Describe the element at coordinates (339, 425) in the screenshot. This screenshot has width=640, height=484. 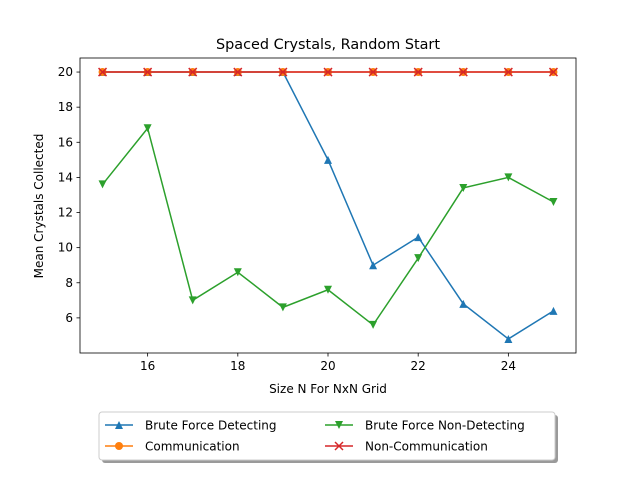
I see `legend-marker-brute-force-non-detecting` at that location.